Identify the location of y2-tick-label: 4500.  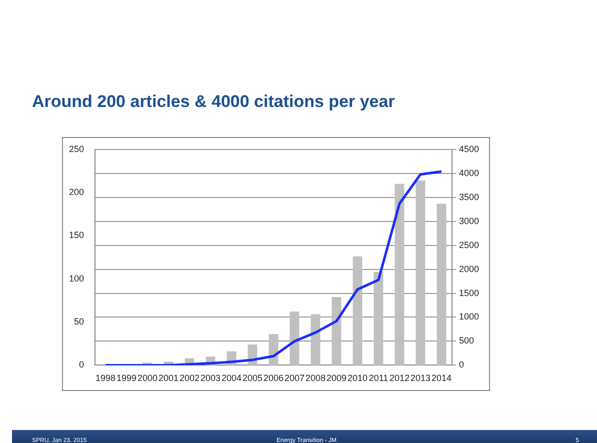
(469, 149).